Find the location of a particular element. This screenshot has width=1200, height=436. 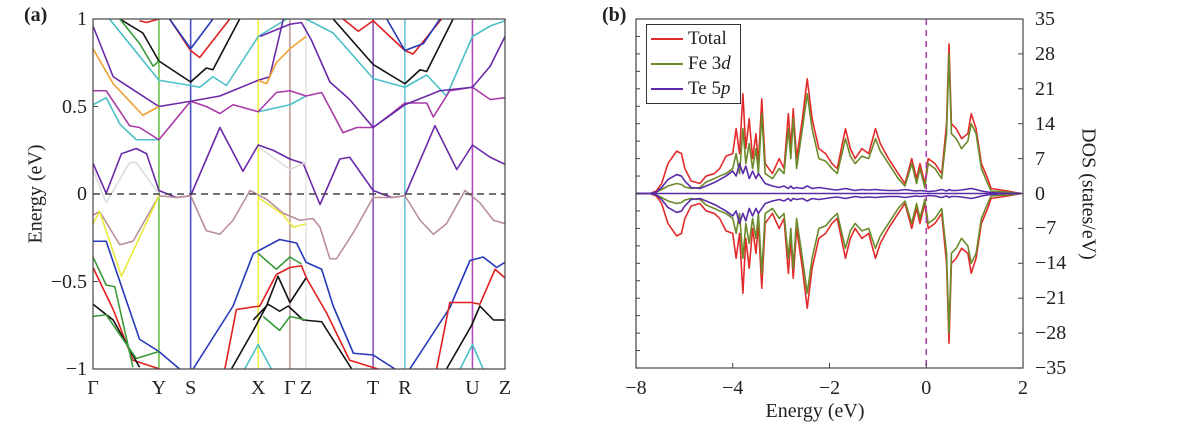

dos-x-axis-title: Energy (eV) is located at coordinates (815, 411).